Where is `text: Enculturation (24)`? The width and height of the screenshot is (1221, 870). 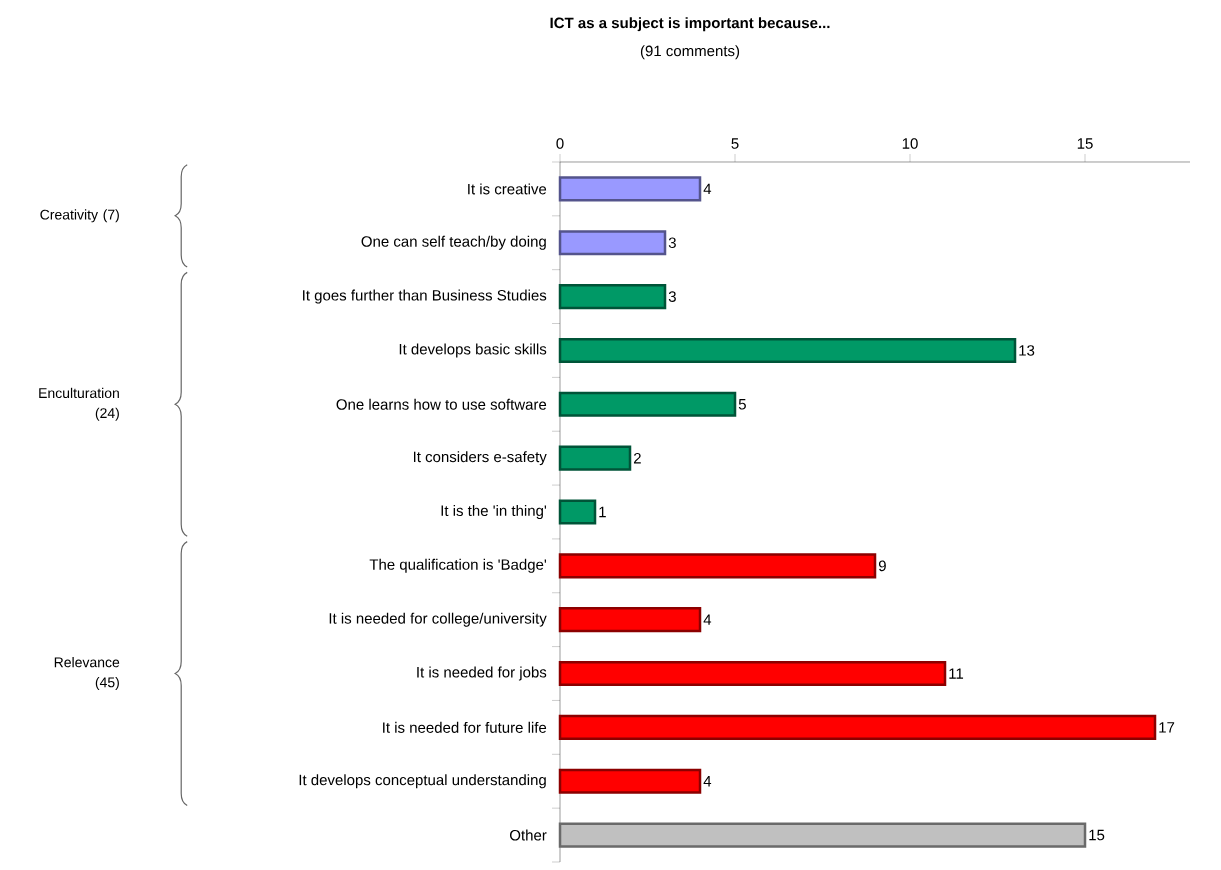
text: Enculturation (24) is located at coordinates (79, 404).